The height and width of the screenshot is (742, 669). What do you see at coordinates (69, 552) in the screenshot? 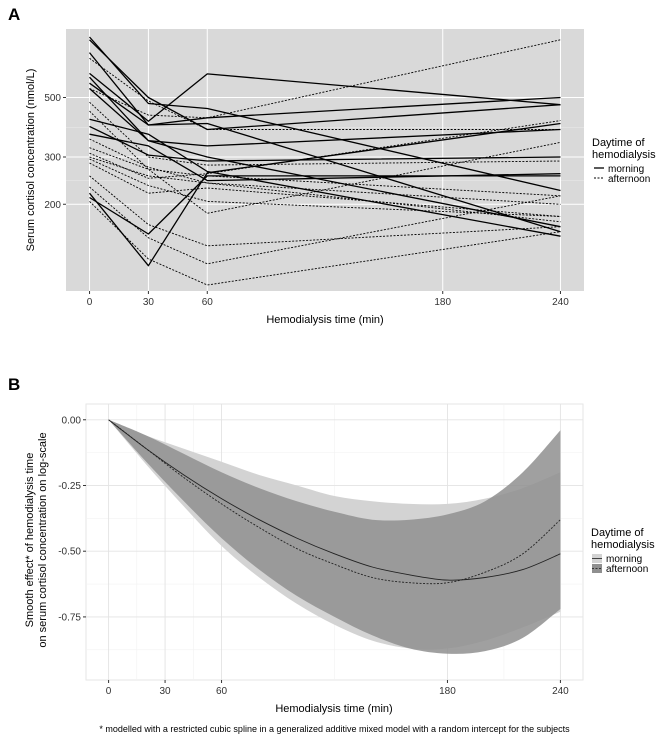
I see `panel-b-y-tick-label: -0.50` at bounding box center [69, 552].